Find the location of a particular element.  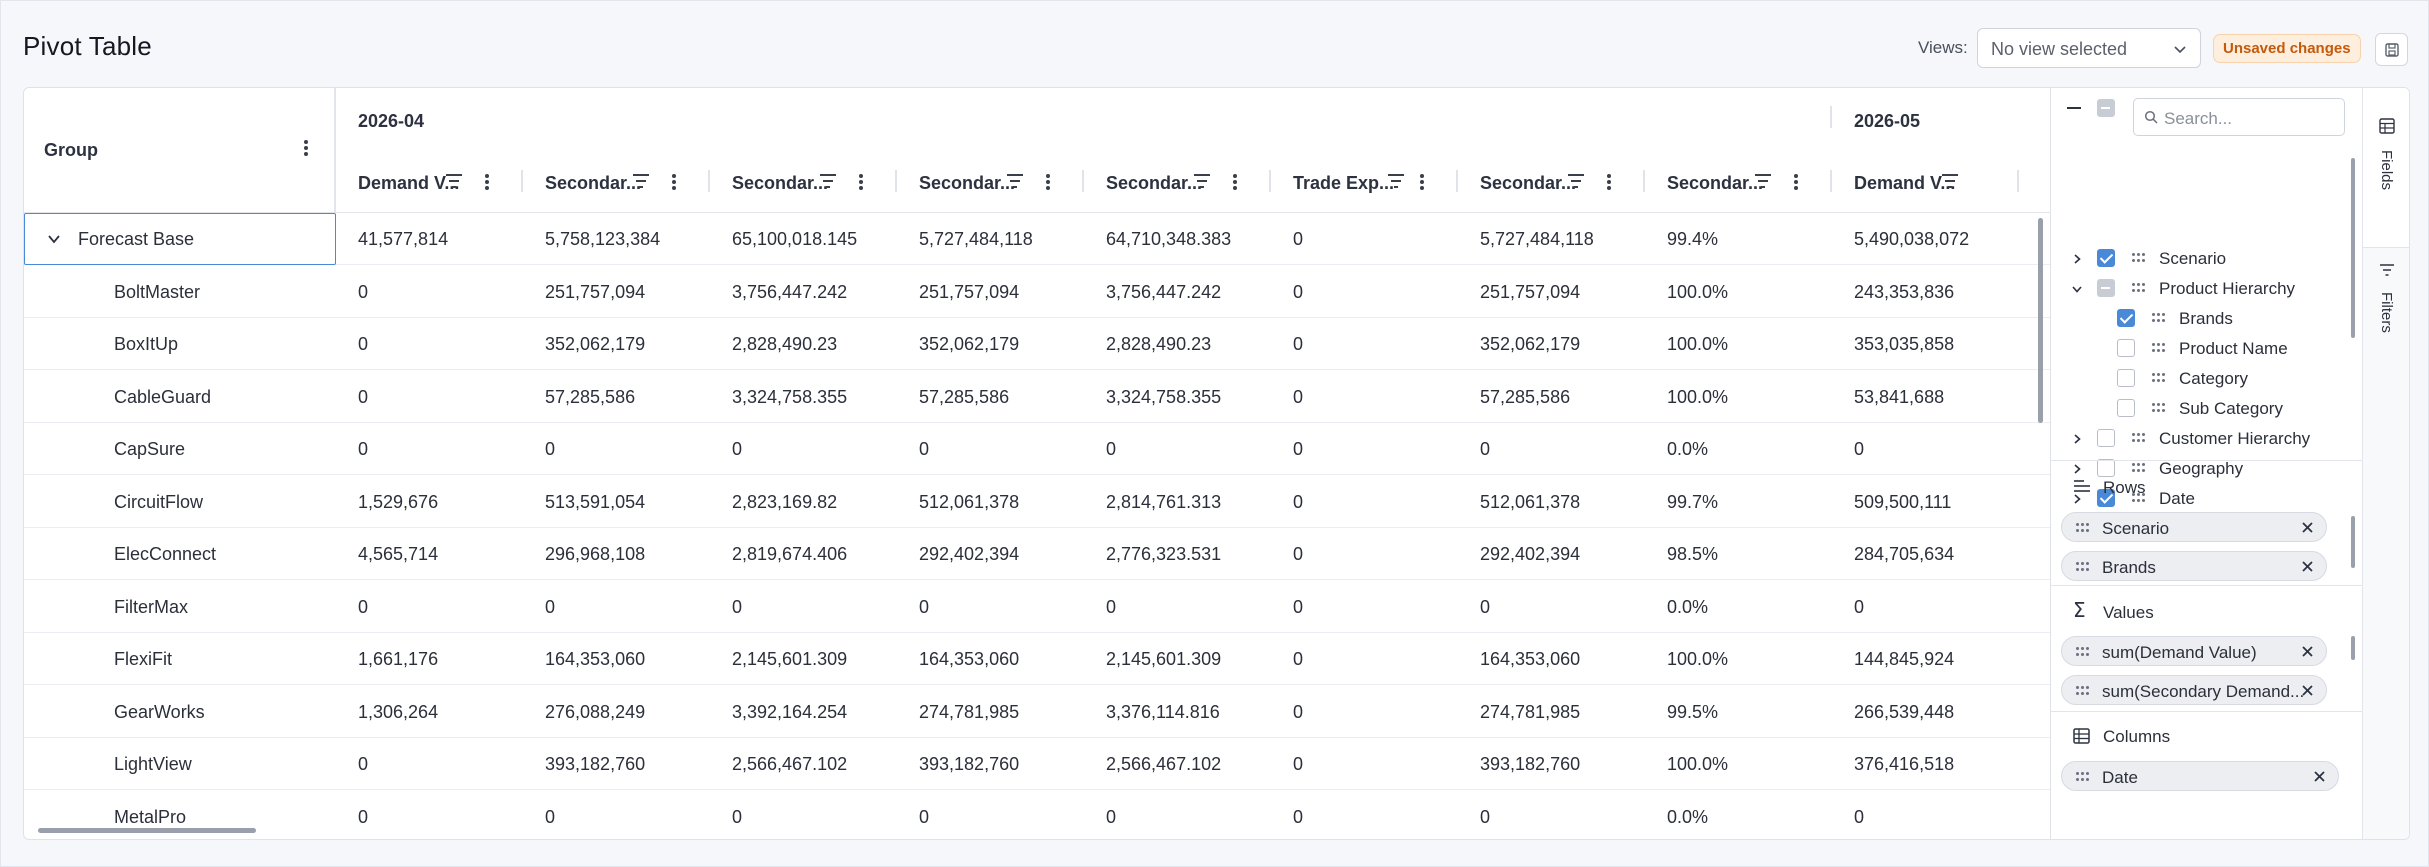

views-select: No view selected is located at coordinates (2089, 48).